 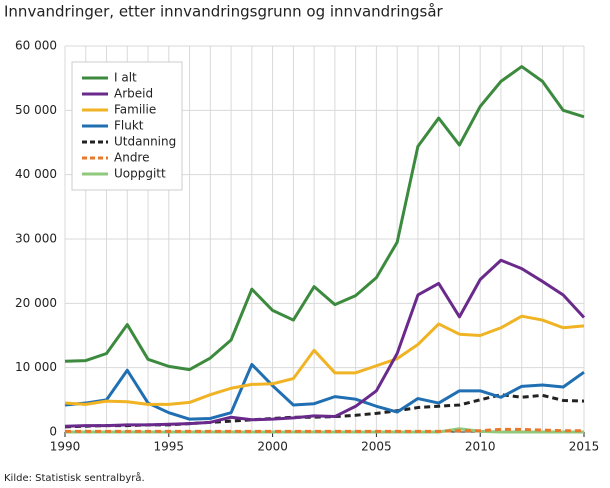 I want to click on x-tick-label: 2010, so click(x=480, y=447).